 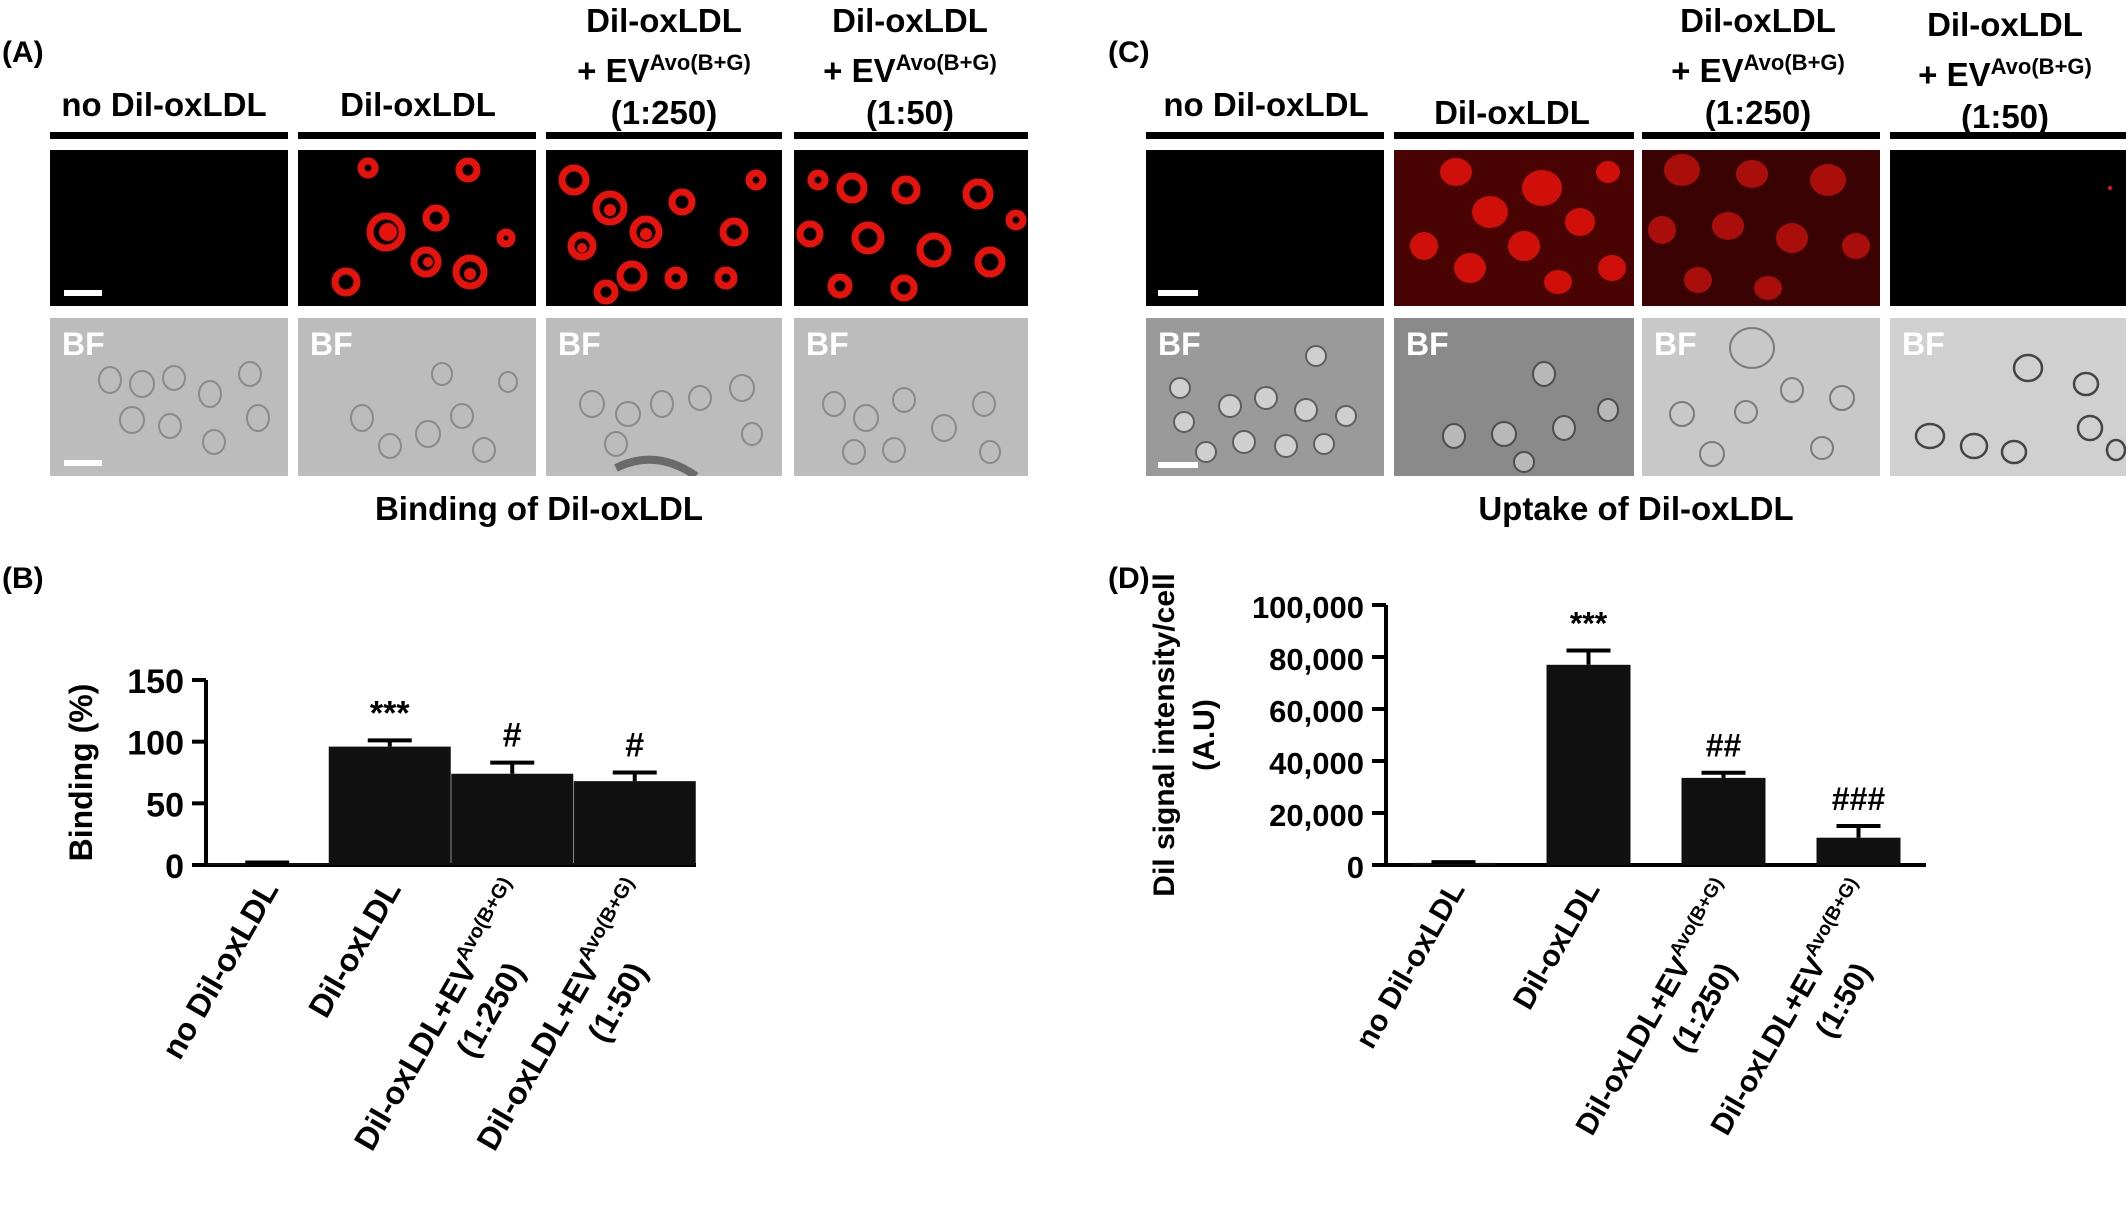 What do you see at coordinates (539, 508) in the screenshot?
I see `panel-a-caption: Binding of Dil-oxLDL` at bounding box center [539, 508].